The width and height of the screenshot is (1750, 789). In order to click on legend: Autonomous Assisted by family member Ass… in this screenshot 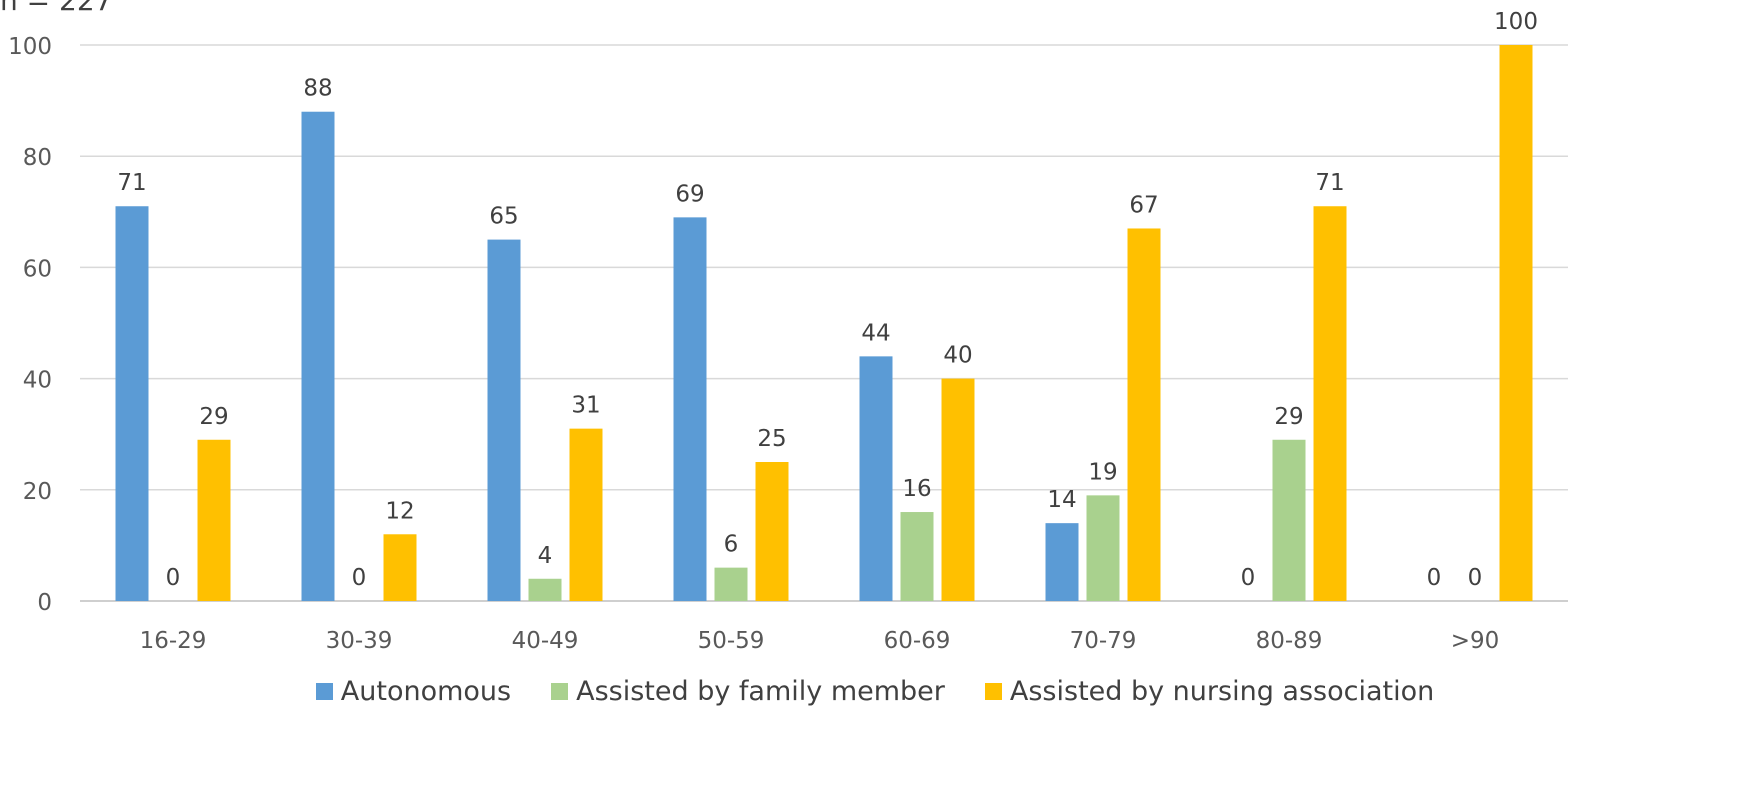, I will do `click(875, 691)`.